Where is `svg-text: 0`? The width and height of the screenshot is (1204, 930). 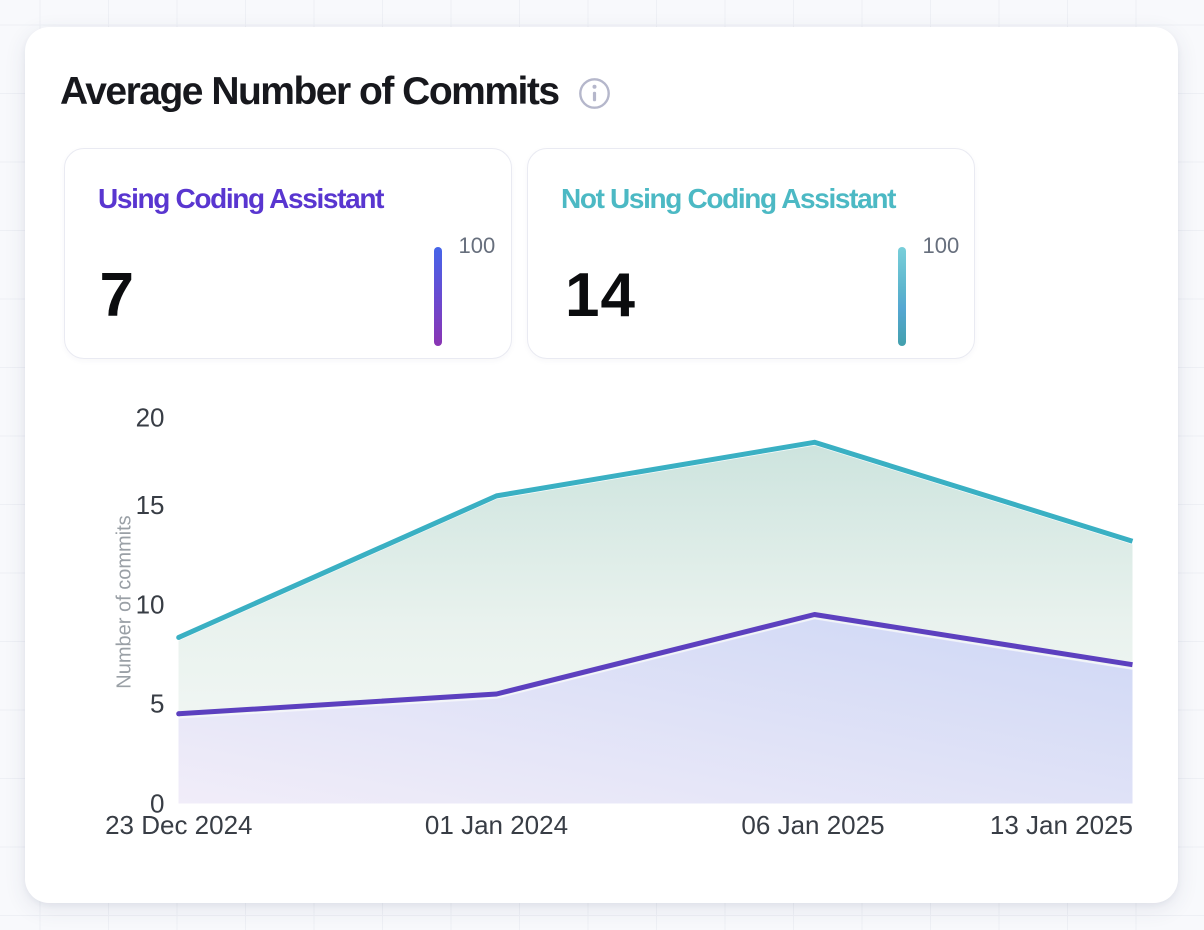 svg-text: 0 is located at coordinates (157, 804).